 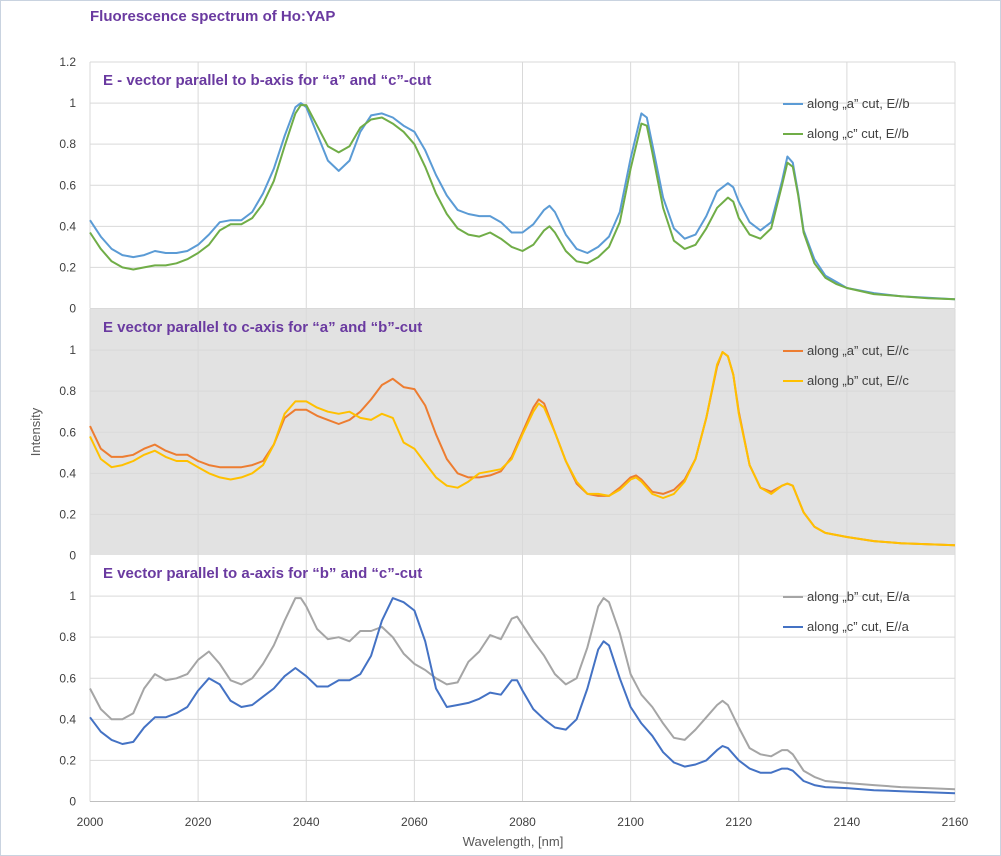 What do you see at coordinates (858, 626) in the screenshot?
I see `legend-label: along „c” cut, E//a` at bounding box center [858, 626].